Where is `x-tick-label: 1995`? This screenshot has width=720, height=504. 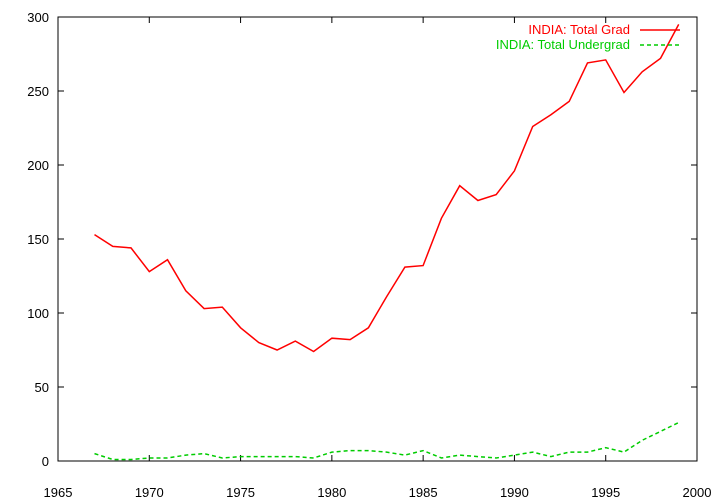 x-tick-label: 1995 is located at coordinates (605, 492).